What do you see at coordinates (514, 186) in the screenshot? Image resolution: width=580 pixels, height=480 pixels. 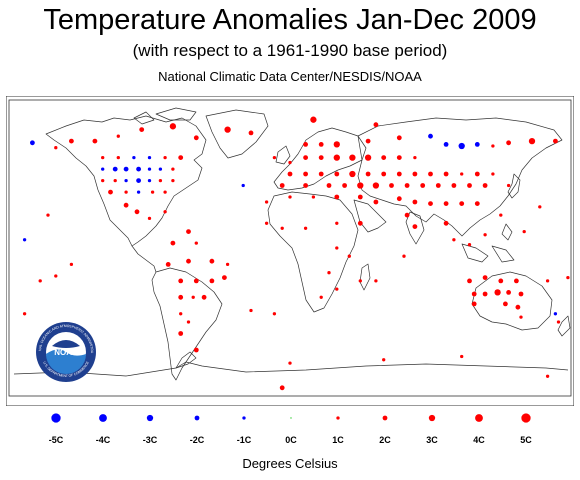 I see `japan-coast` at bounding box center [514, 186].